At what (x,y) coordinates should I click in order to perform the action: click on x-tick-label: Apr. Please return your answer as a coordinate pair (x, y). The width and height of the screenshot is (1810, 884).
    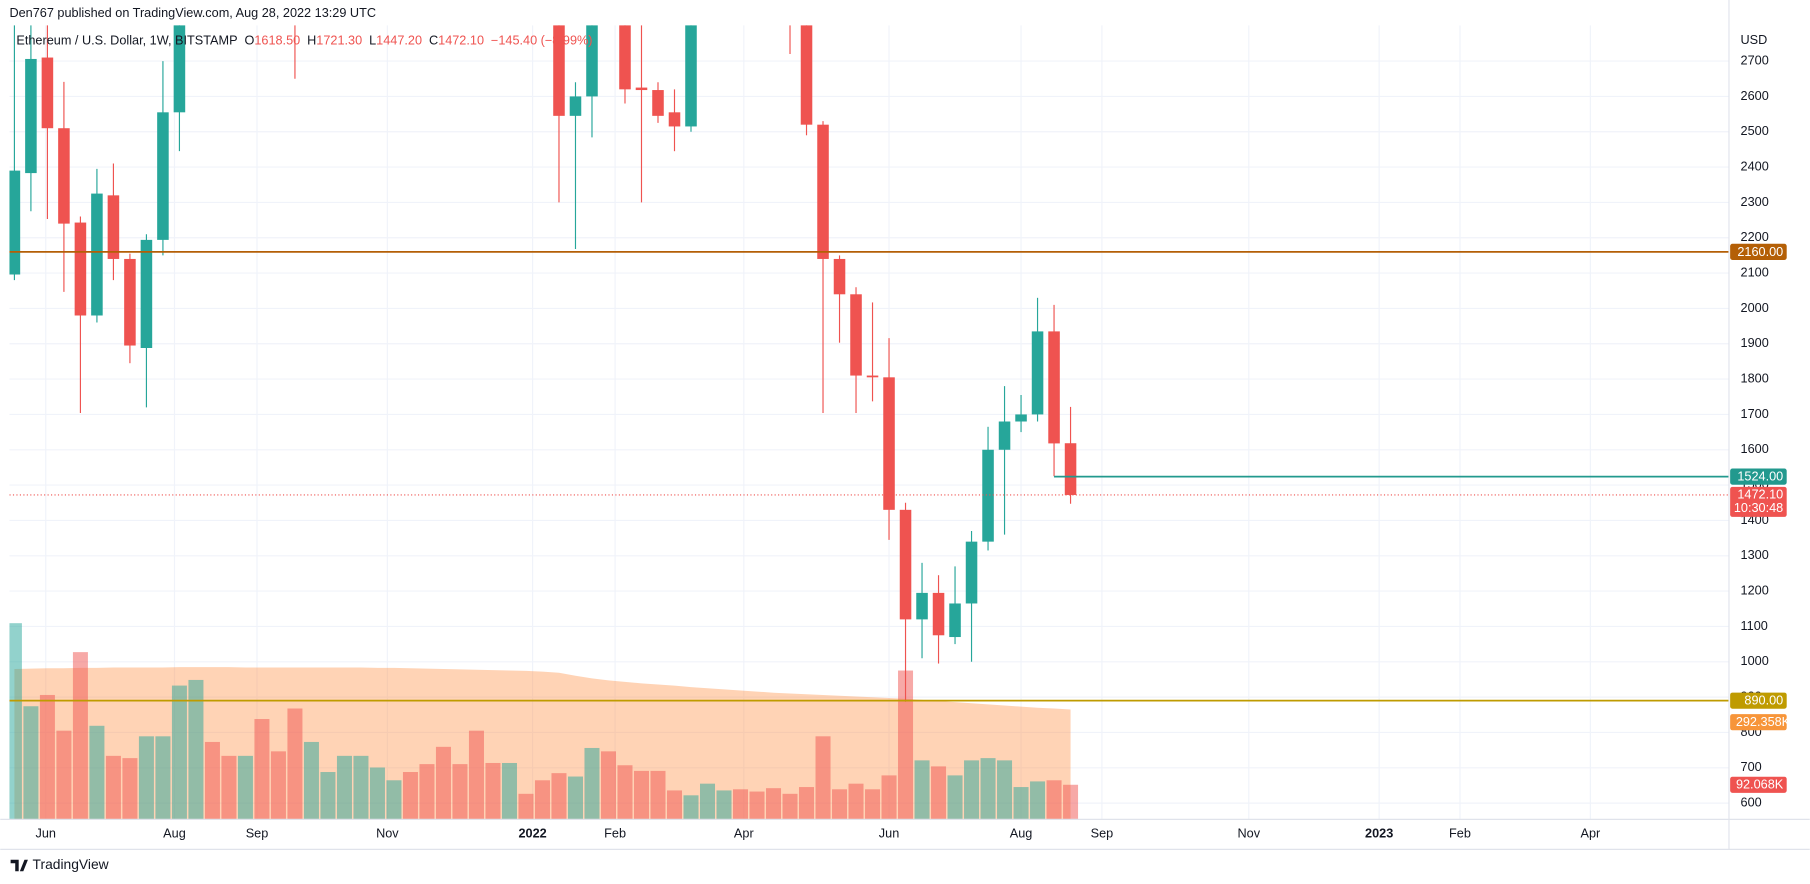
    Looking at the image, I should click on (1590, 834).